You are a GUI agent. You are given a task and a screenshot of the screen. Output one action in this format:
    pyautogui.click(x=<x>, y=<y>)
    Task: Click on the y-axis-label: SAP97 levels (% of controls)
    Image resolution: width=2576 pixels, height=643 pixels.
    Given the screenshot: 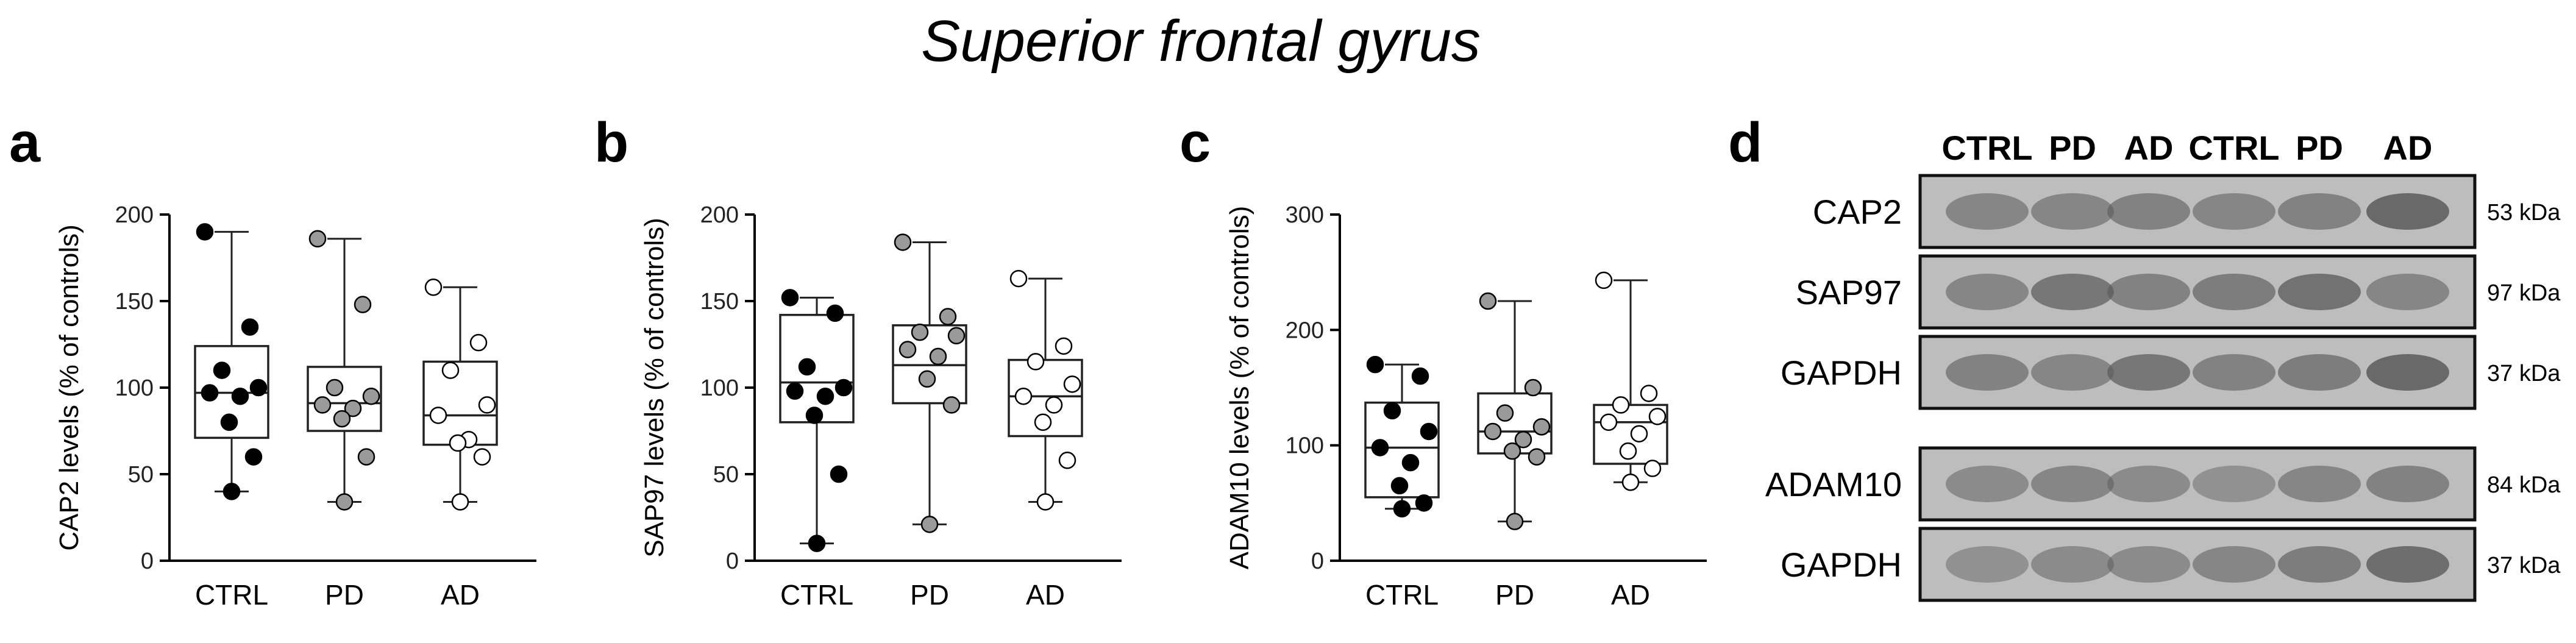 What is the action you would take?
    pyautogui.click(x=654, y=388)
    